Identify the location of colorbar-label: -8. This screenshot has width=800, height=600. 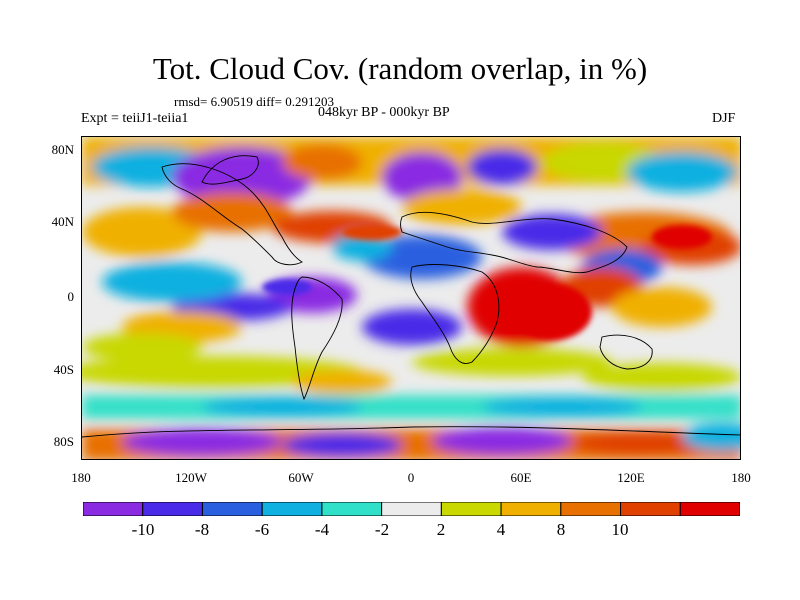
(202, 529).